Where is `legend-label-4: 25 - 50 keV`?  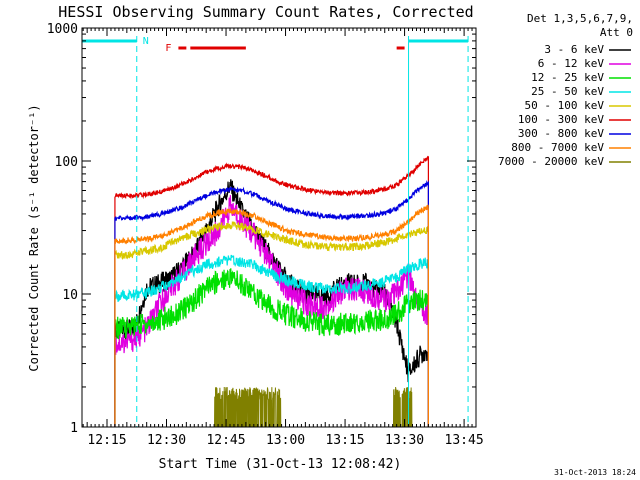
legend-label-4: 25 - 50 keV is located at coordinates (567, 91).